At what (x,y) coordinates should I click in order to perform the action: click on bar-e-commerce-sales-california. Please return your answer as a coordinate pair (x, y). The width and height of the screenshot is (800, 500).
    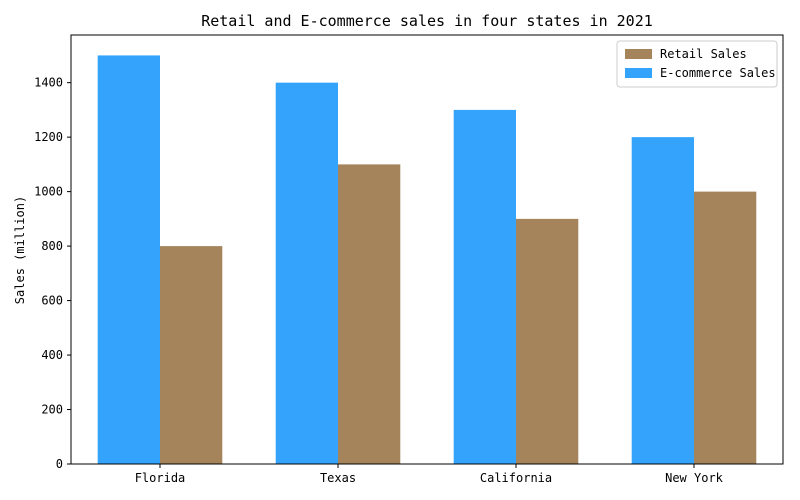
    Looking at the image, I should click on (484, 287).